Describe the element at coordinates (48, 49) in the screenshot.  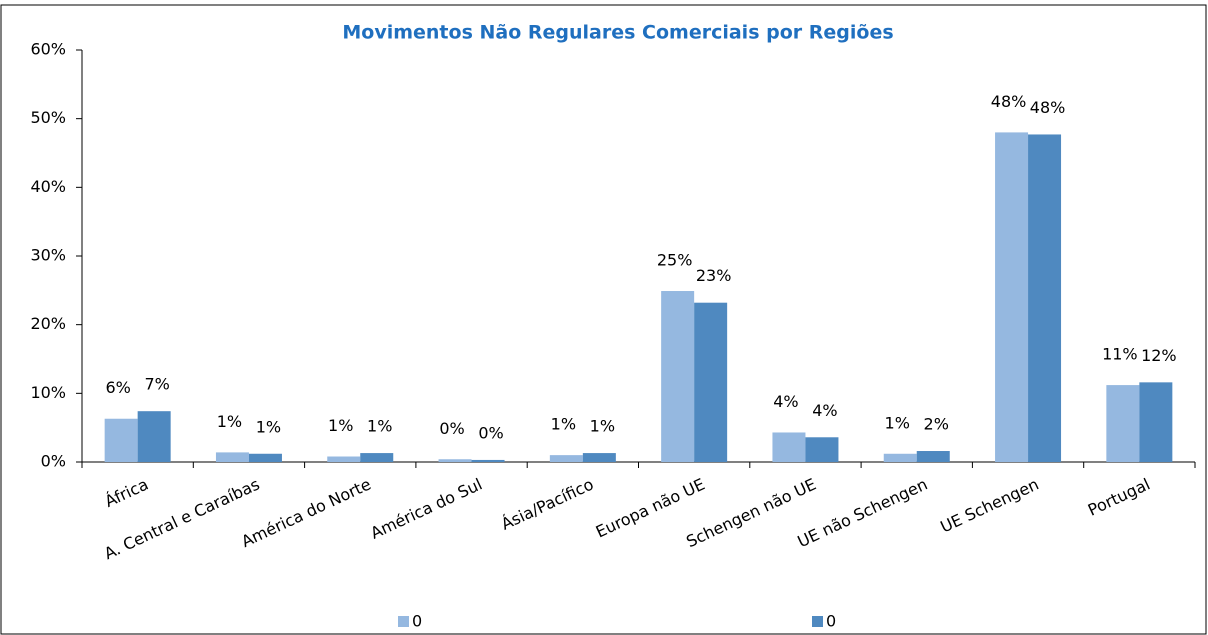
I see `y-tick-label: 60%` at that location.